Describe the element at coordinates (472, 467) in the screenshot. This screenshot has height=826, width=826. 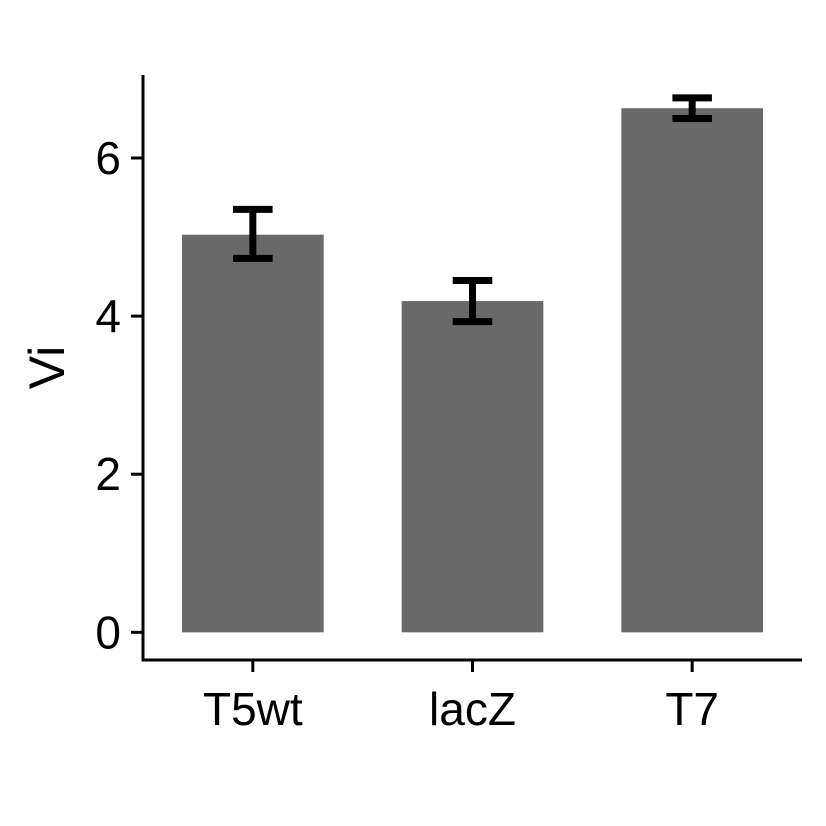
I see `bar-lacz` at that location.